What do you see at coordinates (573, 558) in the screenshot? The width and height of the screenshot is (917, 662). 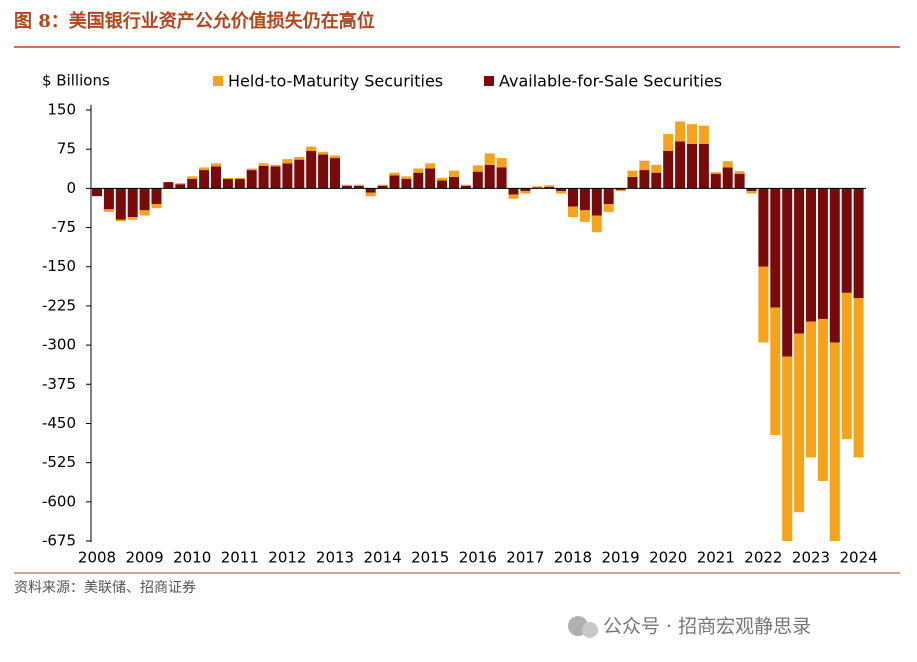 I see `x-tick-label: 2018` at bounding box center [573, 558].